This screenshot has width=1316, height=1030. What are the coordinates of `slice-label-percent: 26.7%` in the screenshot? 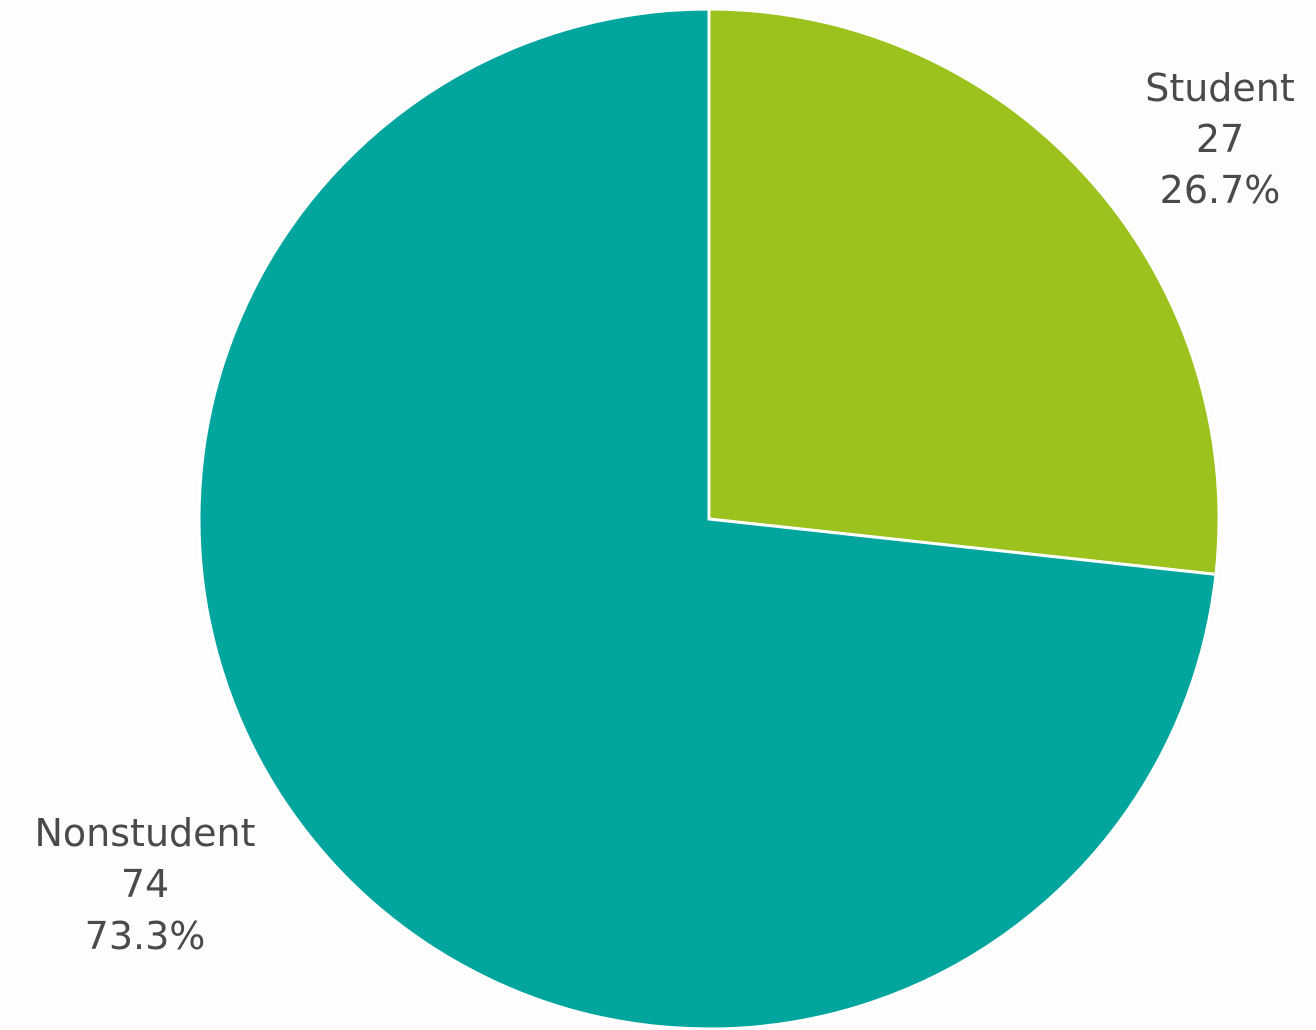 It's located at (1220, 190).